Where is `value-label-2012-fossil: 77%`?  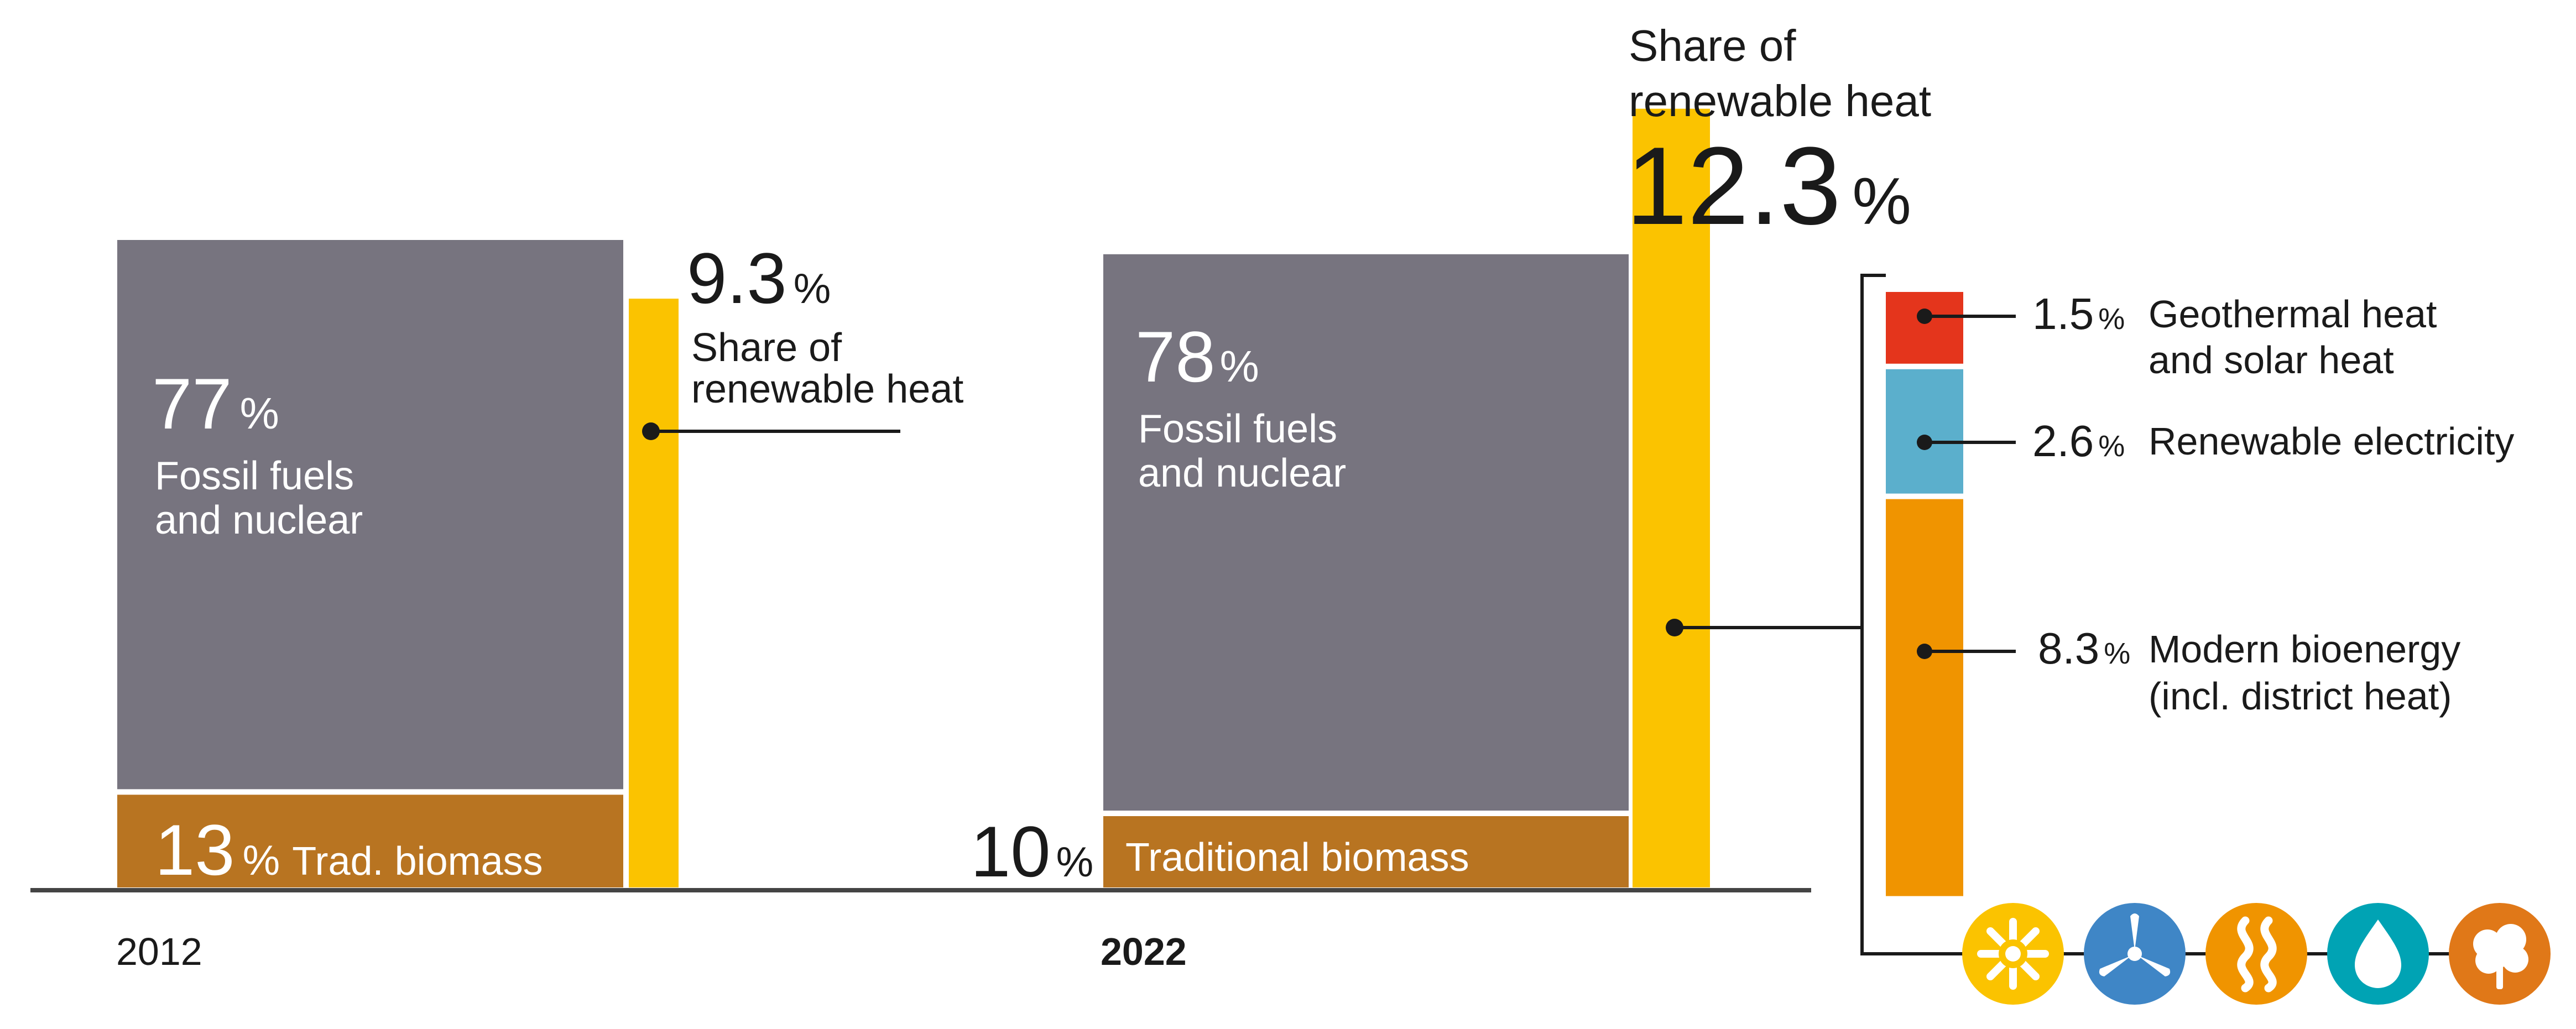 value-label-2012-fossil: 77% is located at coordinates (215, 403).